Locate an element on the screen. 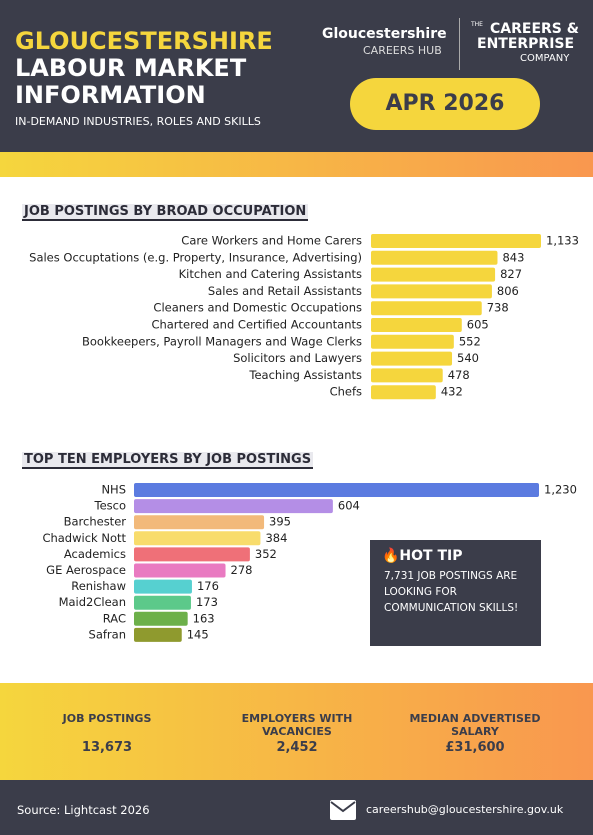 The height and width of the screenshot is (835, 593). section-title: TOP TEN EMPLOYERS BY JOB POSTINGS is located at coordinates (168, 460).